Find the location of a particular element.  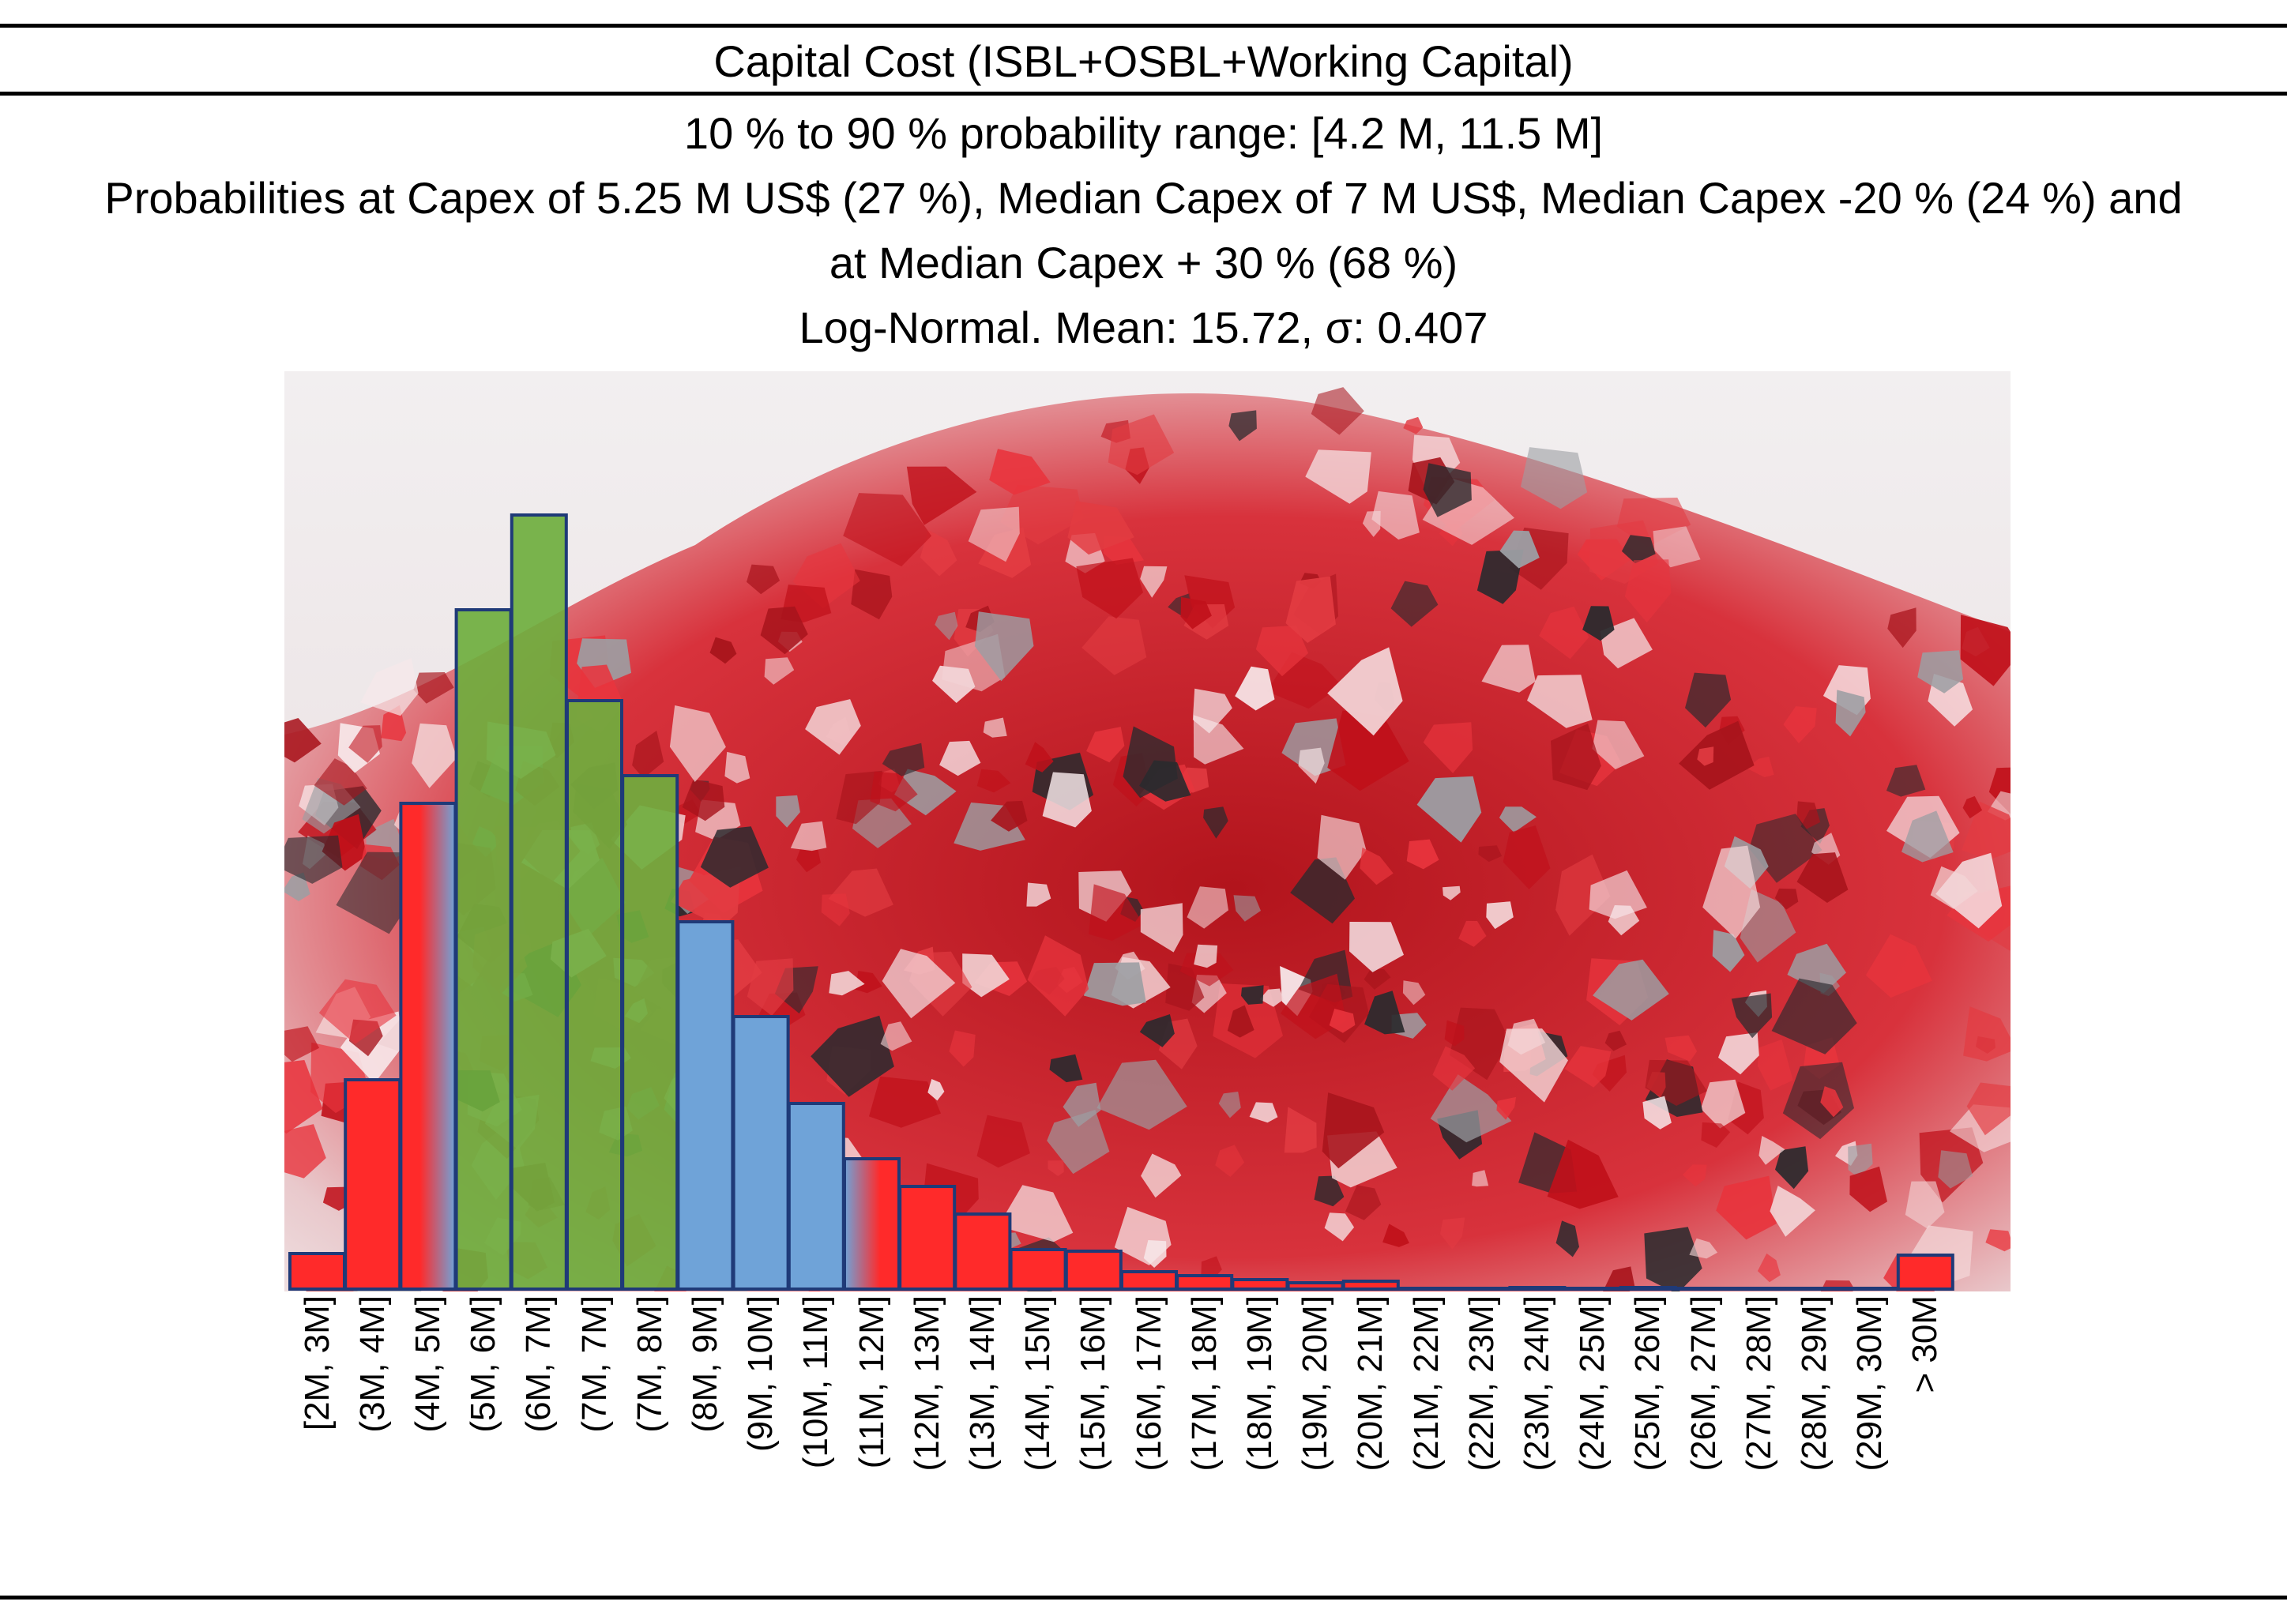

x-tick-label: (5M, 6M] is located at coordinates (483, 1364).